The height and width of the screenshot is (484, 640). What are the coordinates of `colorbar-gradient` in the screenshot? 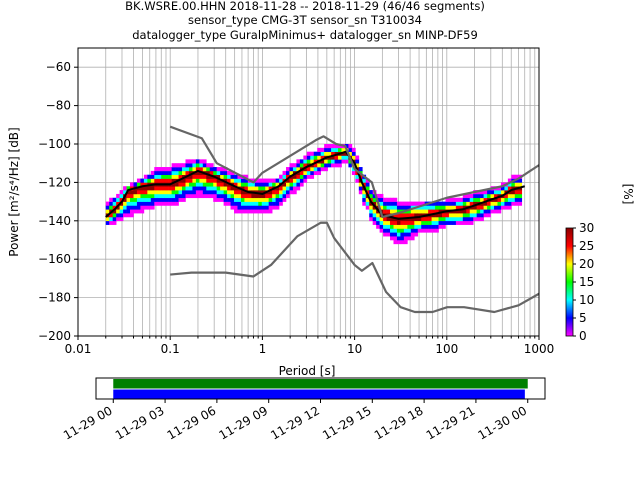 It's located at (569, 282).